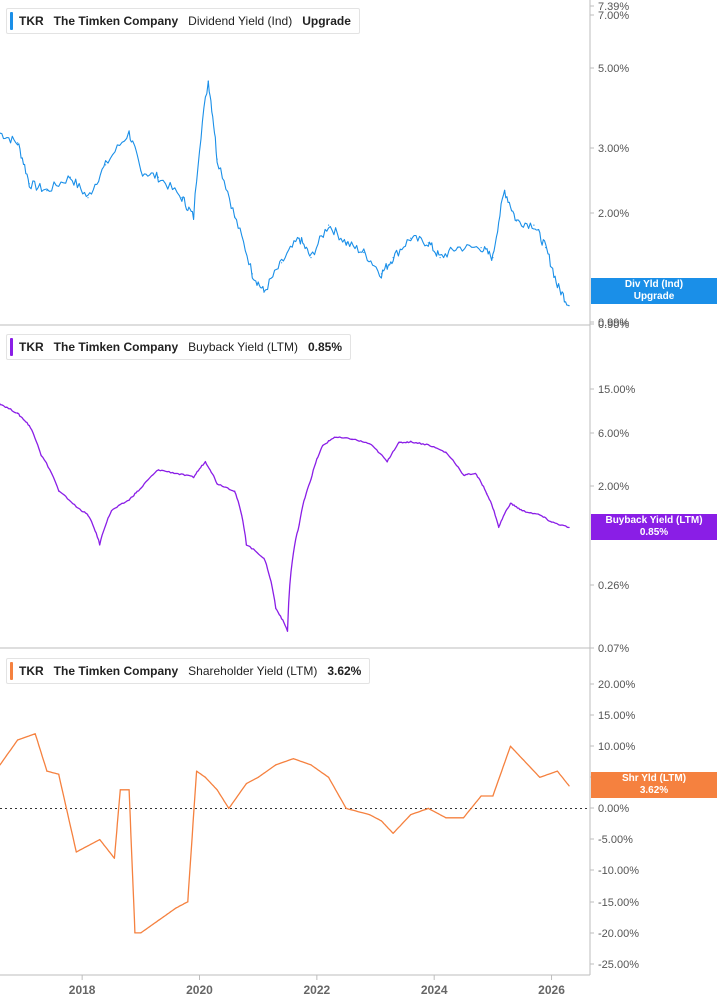 This screenshot has height=1005, width=717. I want to click on x-tick-label: 2026, so click(551, 990).